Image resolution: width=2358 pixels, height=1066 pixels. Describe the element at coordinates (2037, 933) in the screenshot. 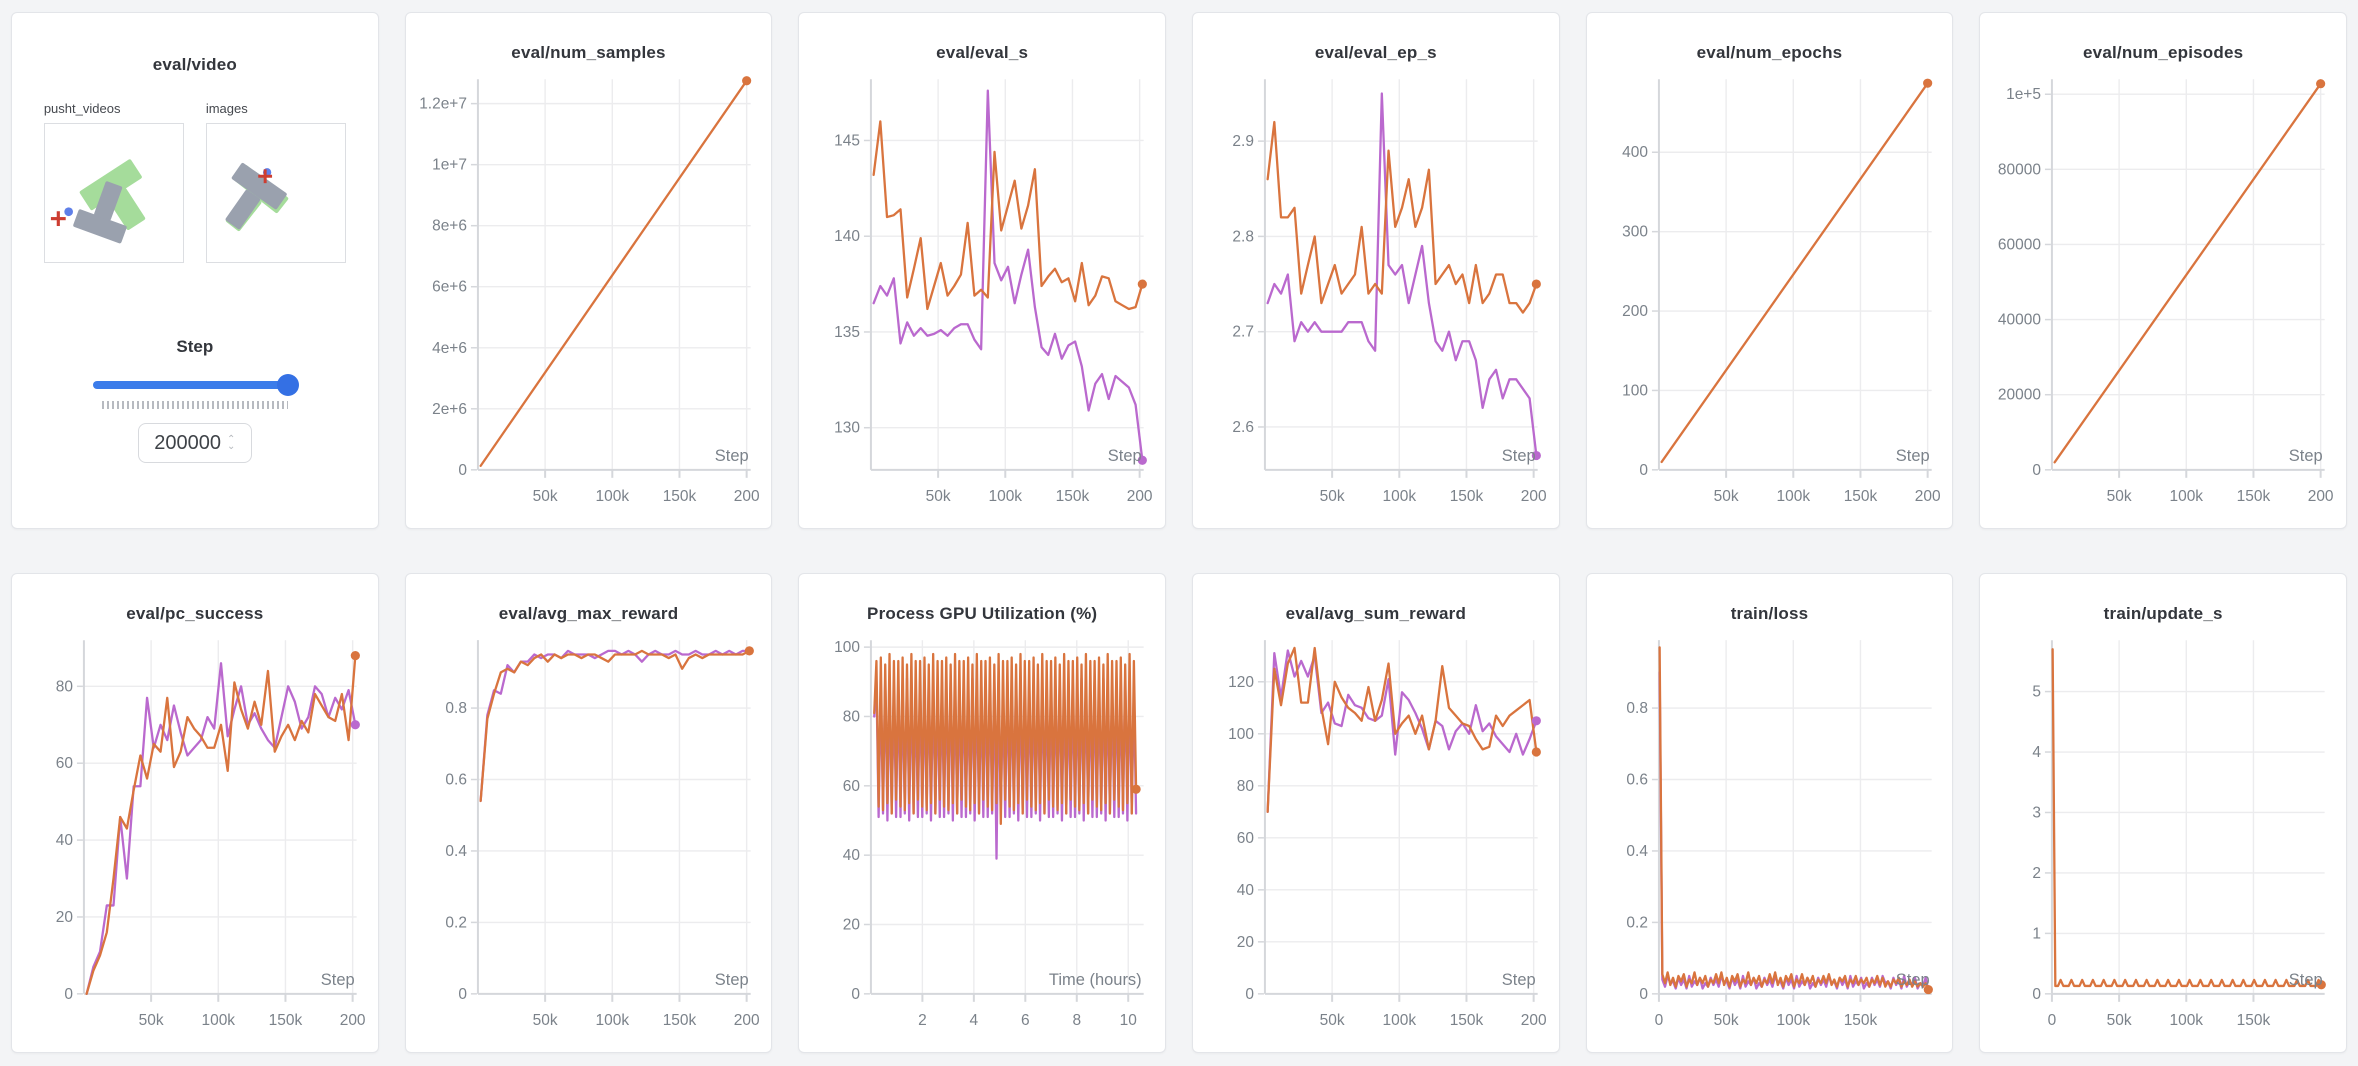

I see `svg-text: 1` at that location.